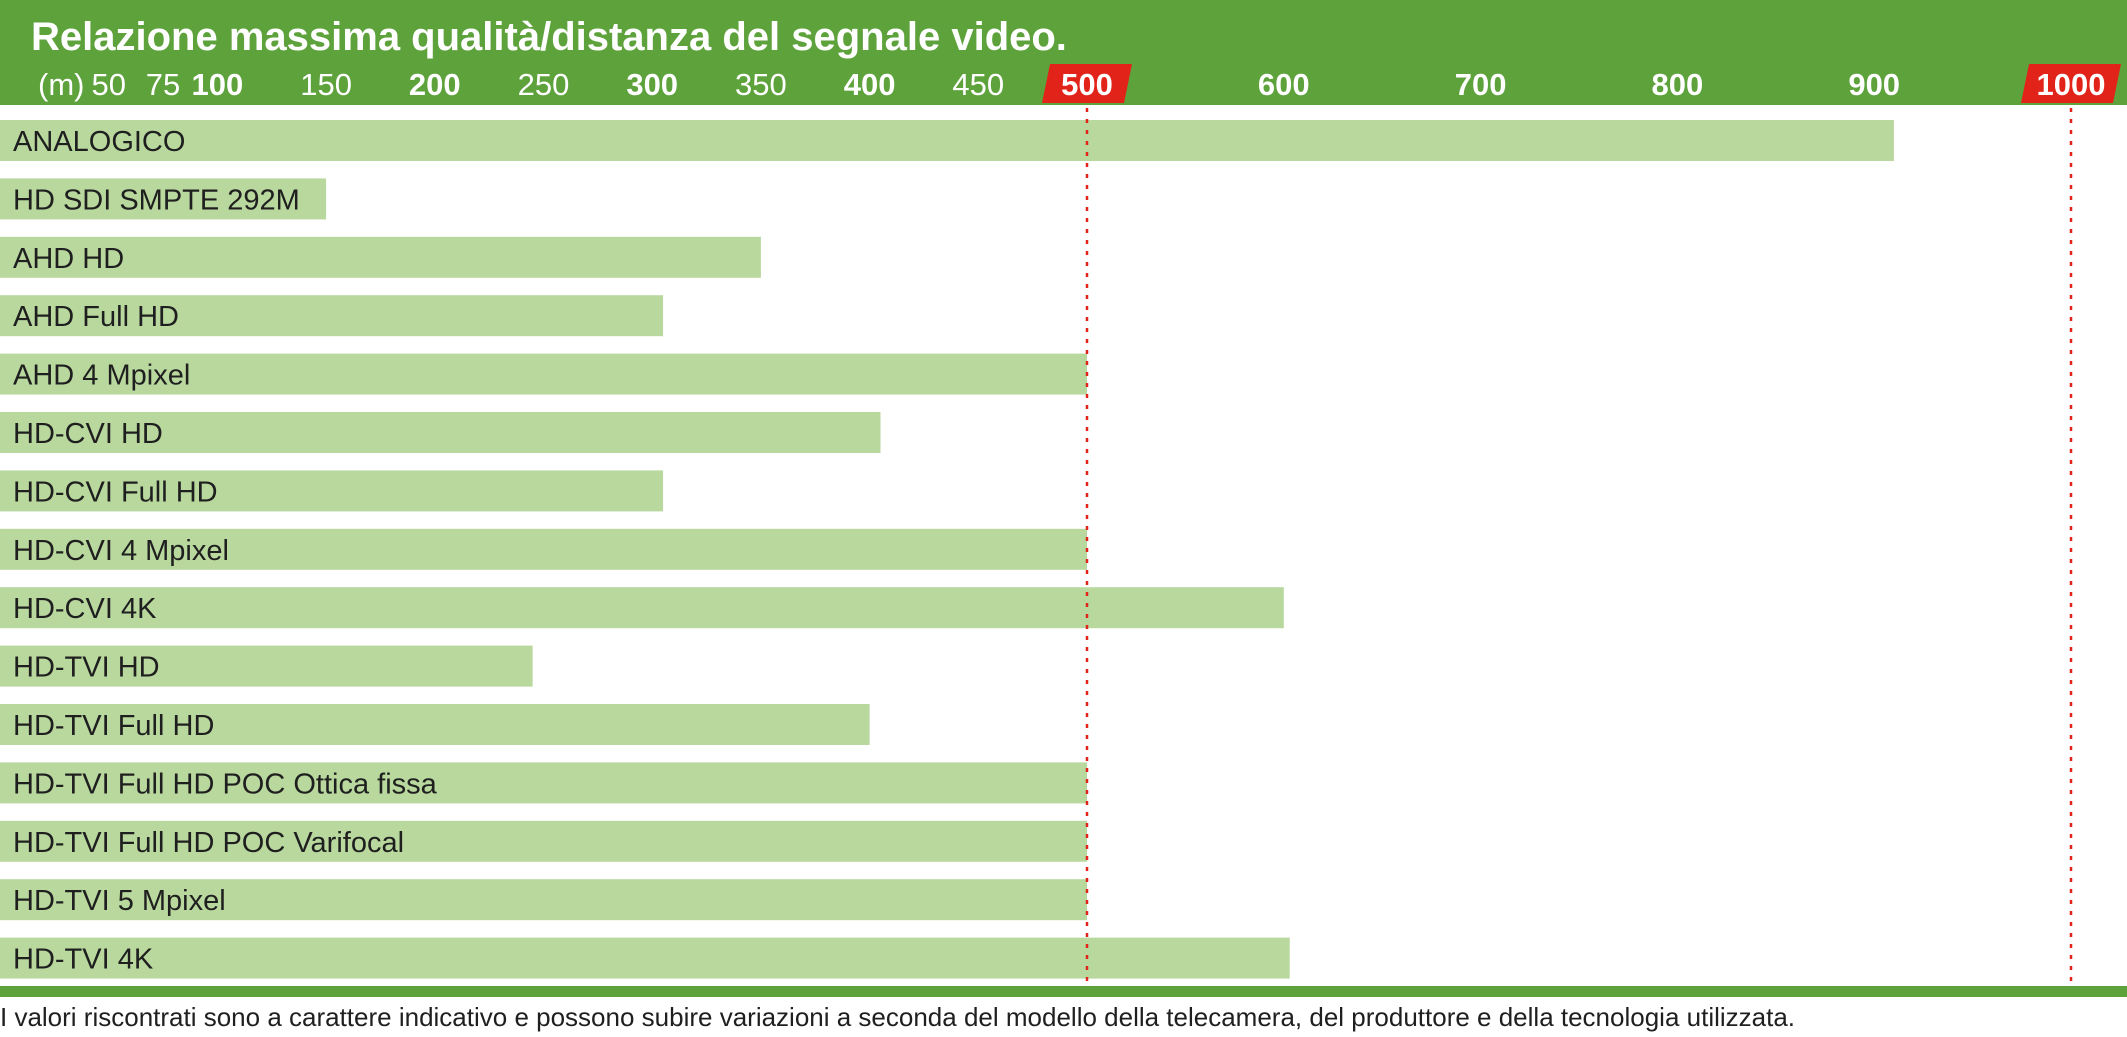  What do you see at coordinates (85, 609) in the screenshot?
I see `bar-label-8: HD-CVI 4K` at bounding box center [85, 609].